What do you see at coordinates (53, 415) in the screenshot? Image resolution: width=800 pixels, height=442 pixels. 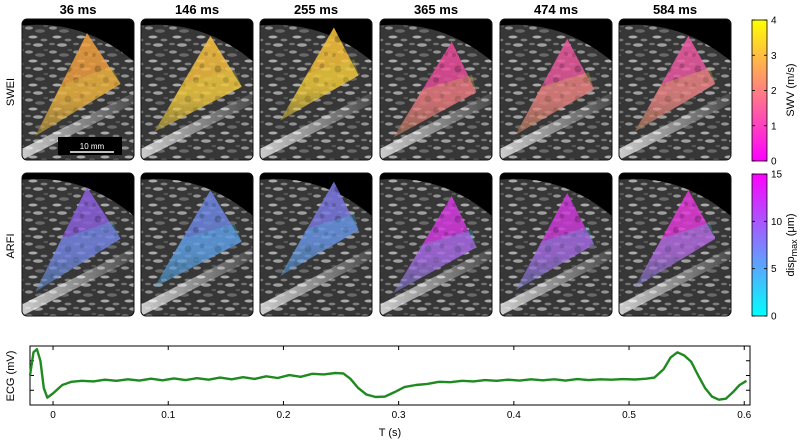 I see `ecg-tick-label: 0` at bounding box center [53, 415].